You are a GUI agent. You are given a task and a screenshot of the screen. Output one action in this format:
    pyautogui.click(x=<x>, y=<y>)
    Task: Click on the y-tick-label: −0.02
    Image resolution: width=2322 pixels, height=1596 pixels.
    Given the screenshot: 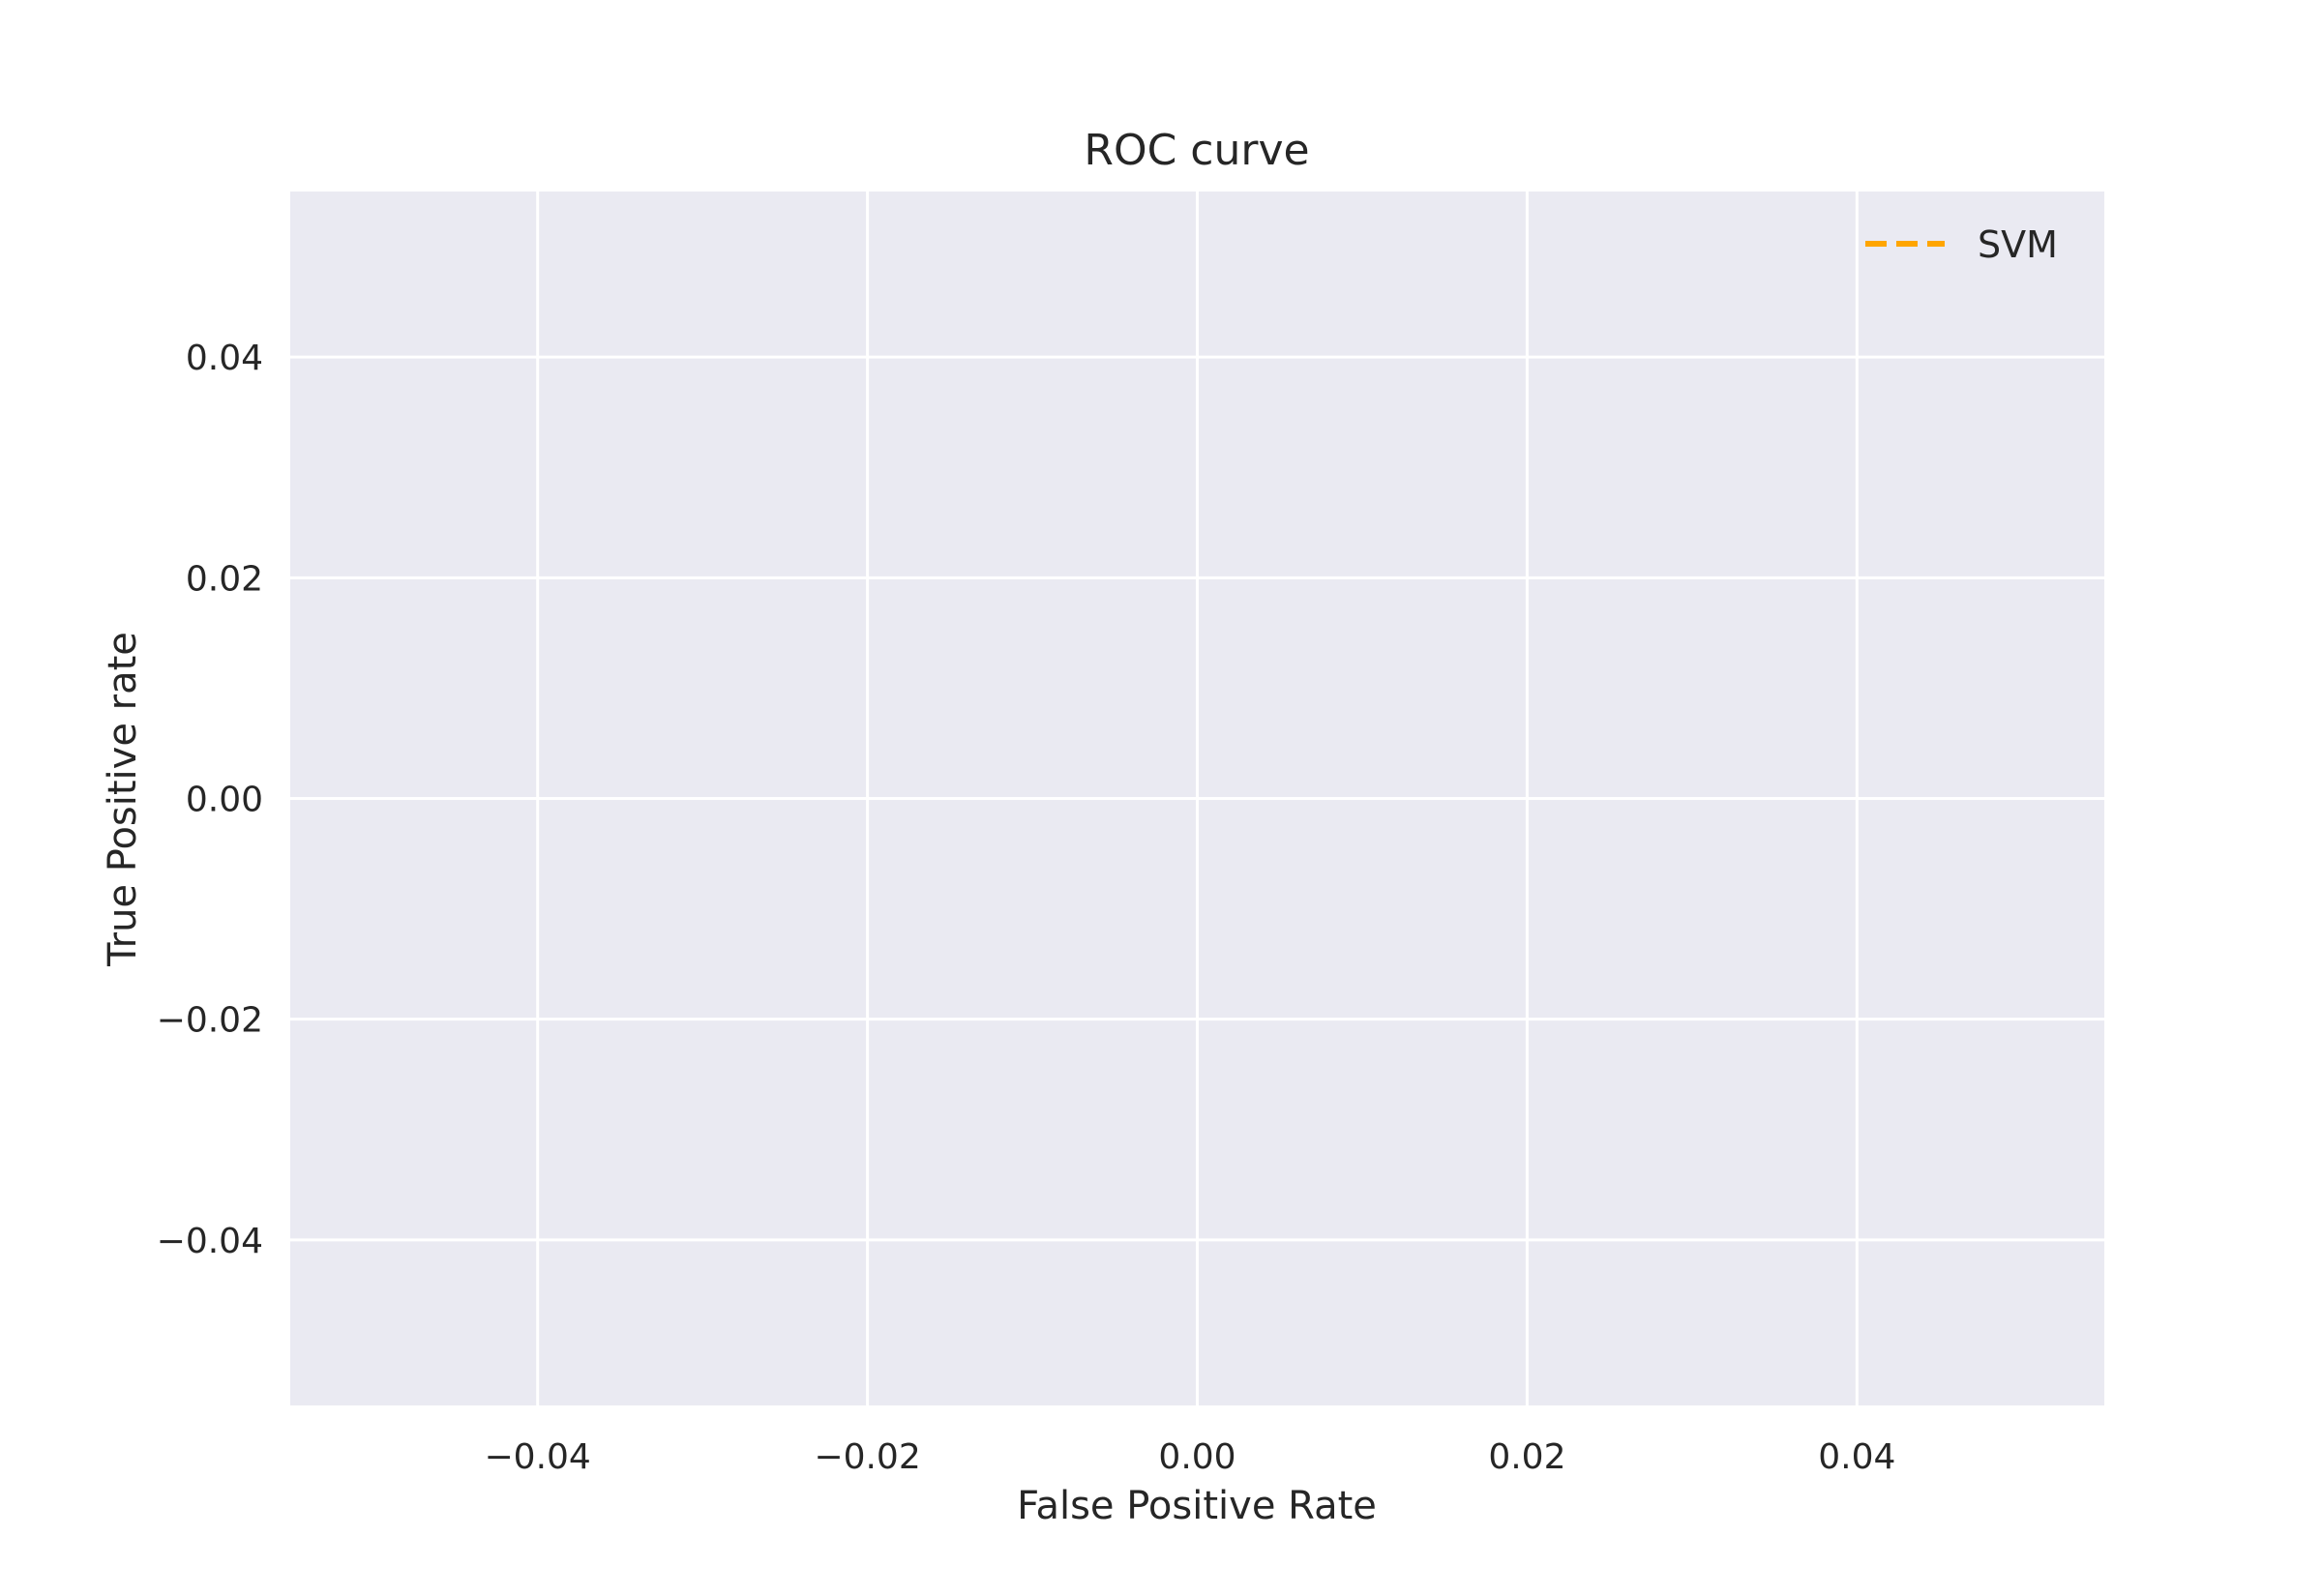 What is the action you would take?
    pyautogui.click(x=210, y=1021)
    